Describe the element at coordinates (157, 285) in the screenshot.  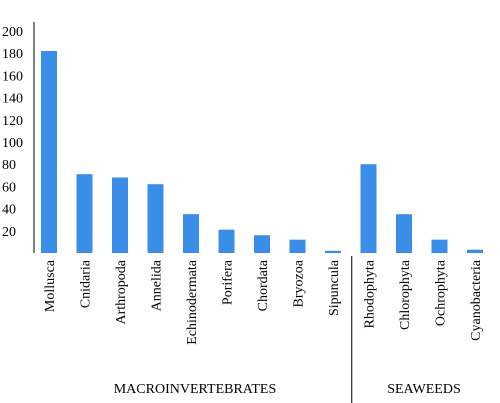
I see `category-label: Annelida` at that location.